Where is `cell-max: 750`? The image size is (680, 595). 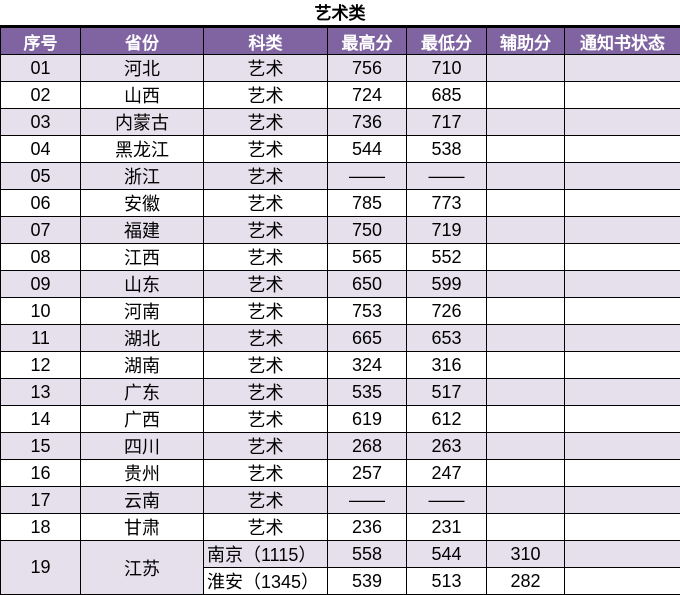
cell-max: 750 is located at coordinates (367, 230).